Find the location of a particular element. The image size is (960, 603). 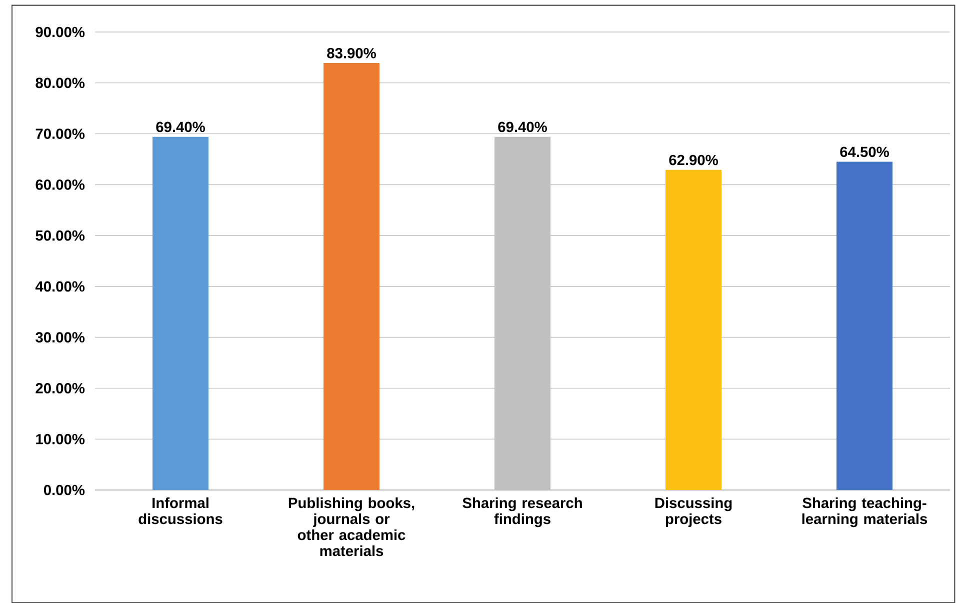

y-tick-label: 0.00% is located at coordinates (64, 490).